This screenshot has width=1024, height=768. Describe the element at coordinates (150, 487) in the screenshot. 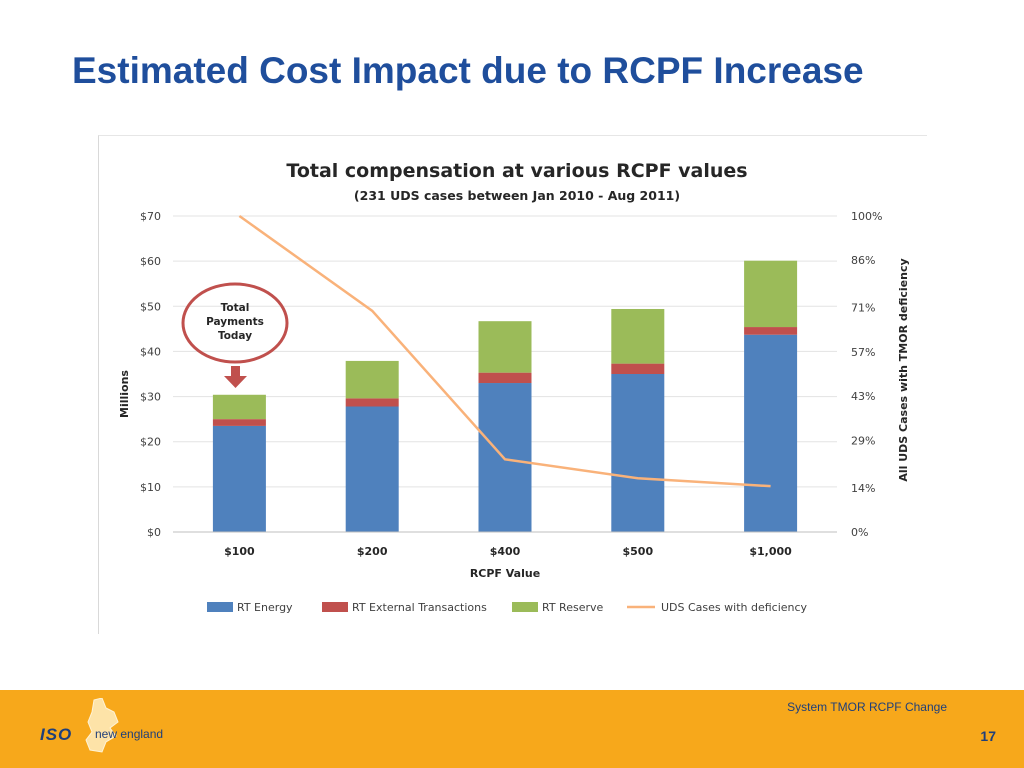

I see `y-tick-label: $10` at that location.